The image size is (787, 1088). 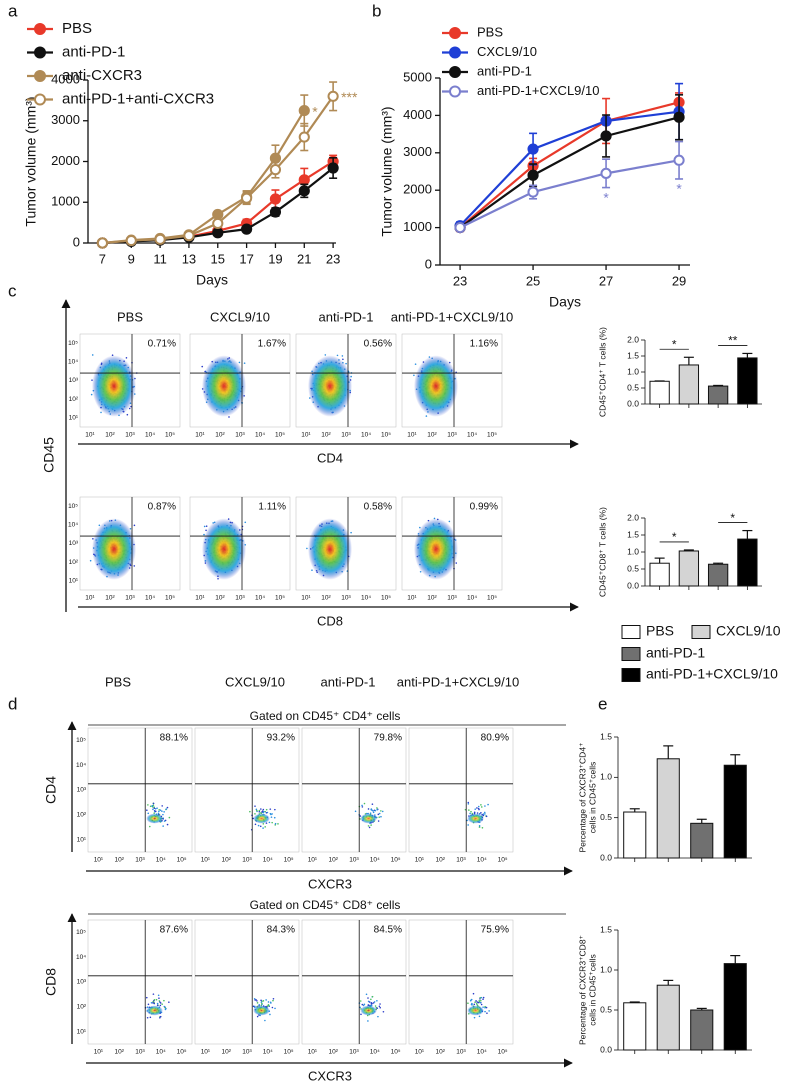 What do you see at coordinates (633, 371) in the screenshot?
I see `y-tick-label: 1.0` at bounding box center [633, 371].